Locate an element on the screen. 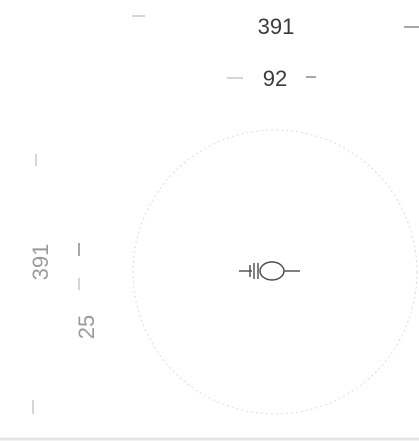 This screenshot has height=441, width=419. inner-width-dimension: 92 is located at coordinates (271, 78).